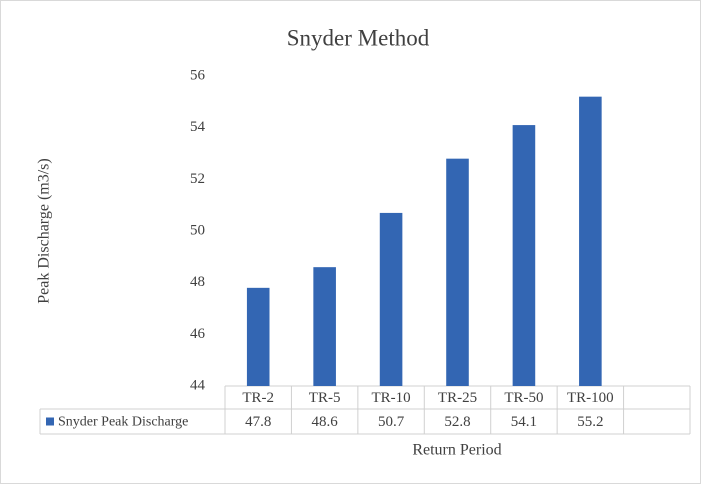  What do you see at coordinates (390, 398) in the screenshot?
I see `x-tick-label: TR-10` at bounding box center [390, 398].